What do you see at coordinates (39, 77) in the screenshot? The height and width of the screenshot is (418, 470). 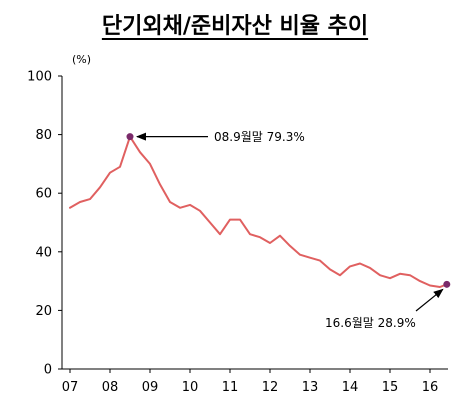 I see `y-tick-label: 100` at bounding box center [39, 77].